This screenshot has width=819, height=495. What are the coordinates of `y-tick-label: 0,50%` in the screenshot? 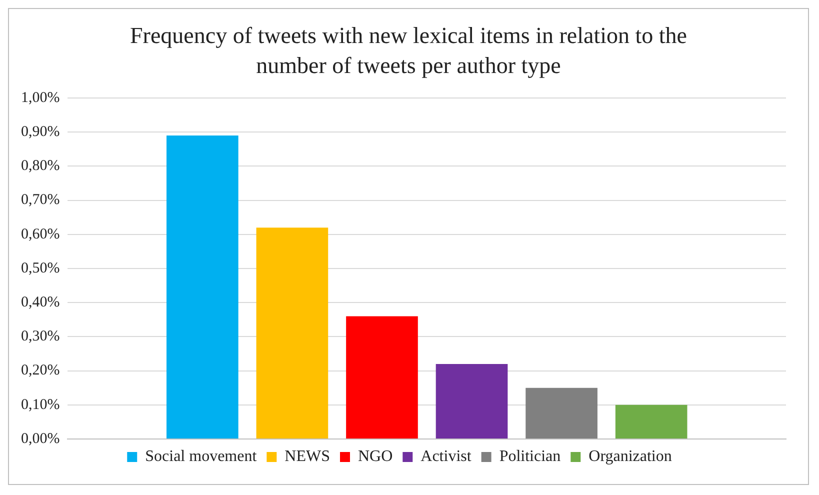 It's located at (40, 268).